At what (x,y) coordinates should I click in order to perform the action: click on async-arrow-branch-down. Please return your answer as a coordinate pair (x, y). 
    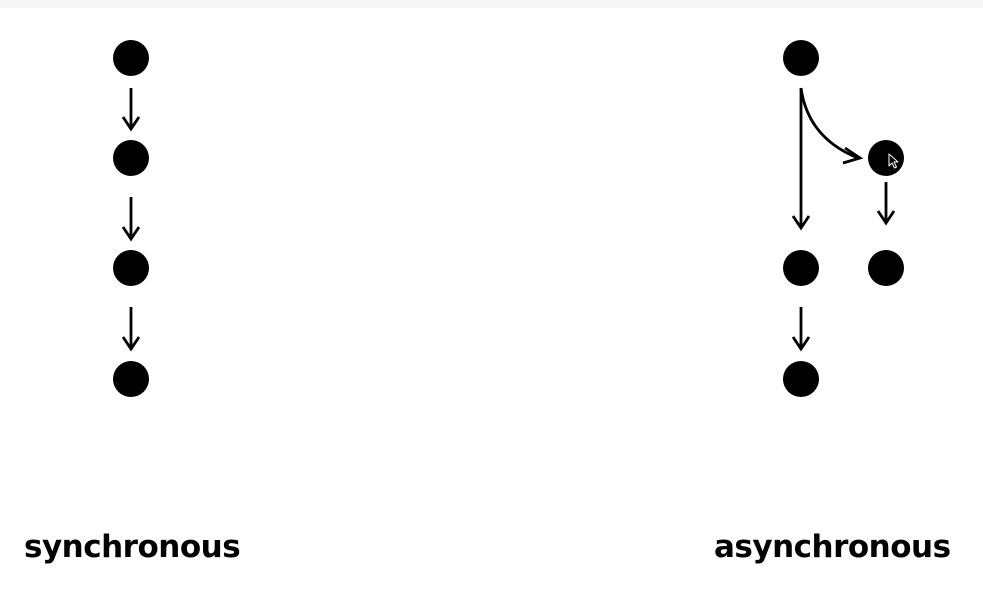
    Looking at the image, I should click on (886, 204).